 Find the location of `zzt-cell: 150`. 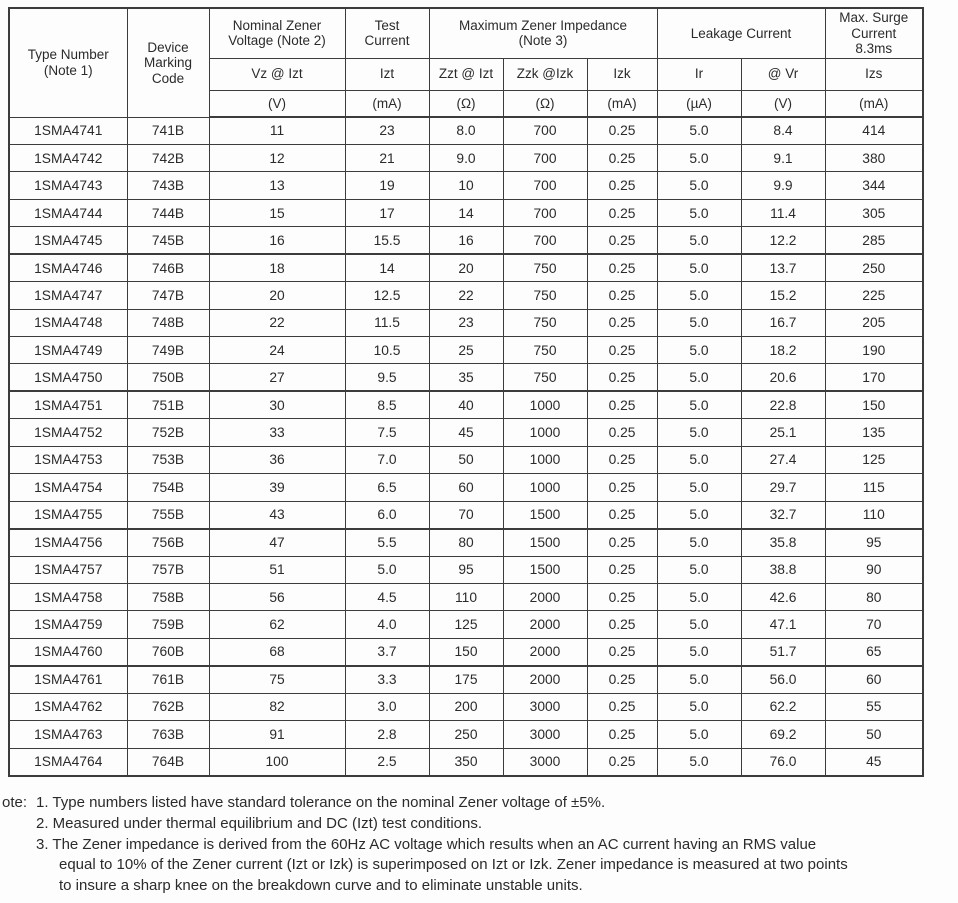

zzt-cell: 150 is located at coordinates (466, 652).